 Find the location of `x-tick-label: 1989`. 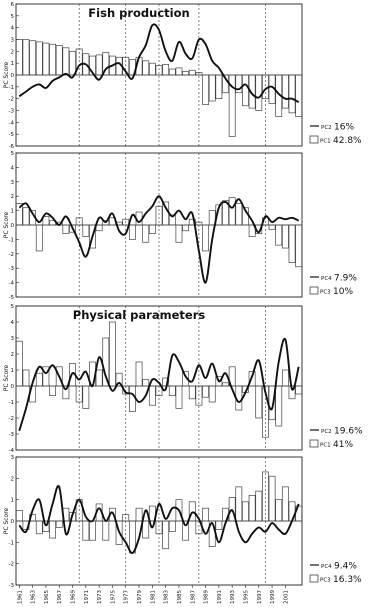

x-tick-label: 1989 is located at coordinates (207, 597).